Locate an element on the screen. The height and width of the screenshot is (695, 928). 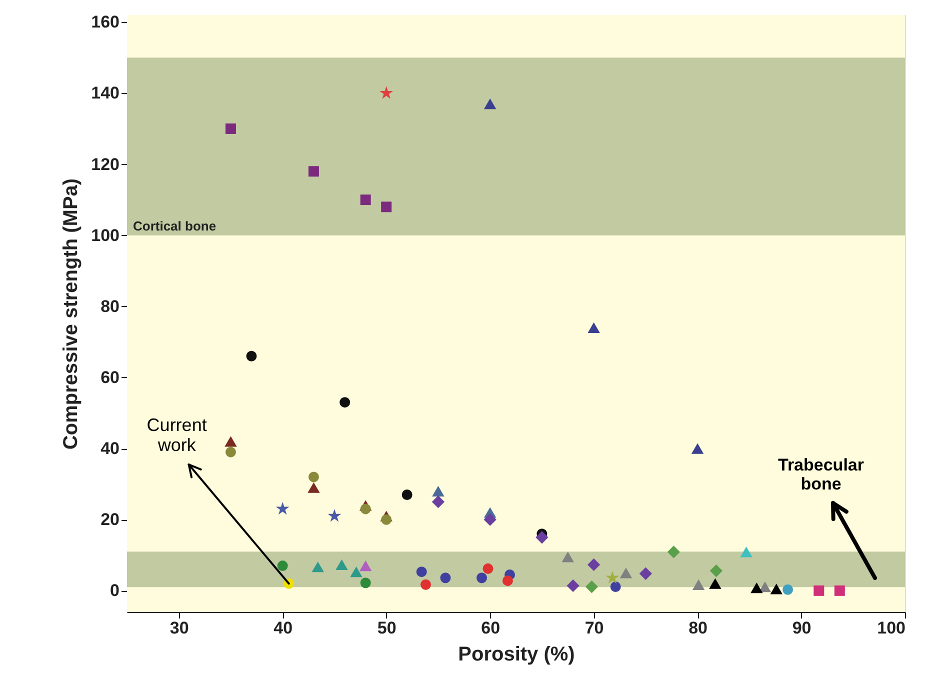
y-tick-label: 100 is located at coordinates (105, 235).